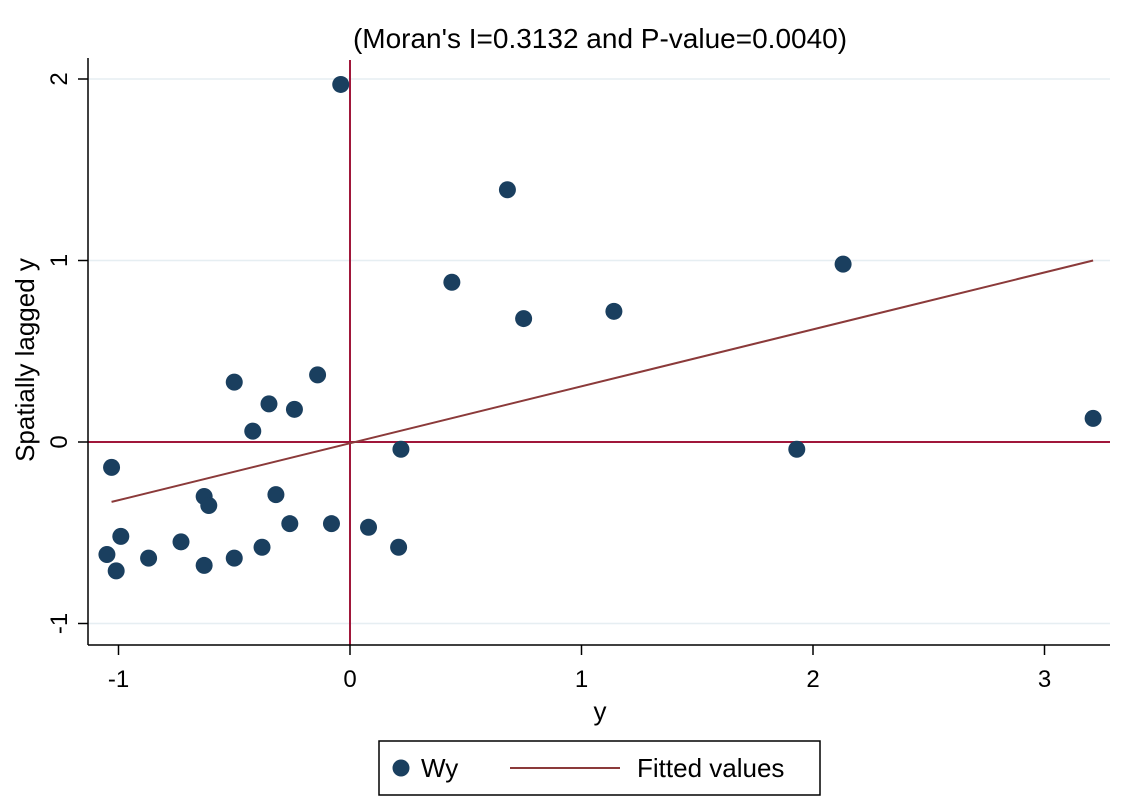 This screenshot has width=1123, height=802. Describe the element at coordinates (581, 679) in the screenshot. I see `x-tick-label: 1` at that location.